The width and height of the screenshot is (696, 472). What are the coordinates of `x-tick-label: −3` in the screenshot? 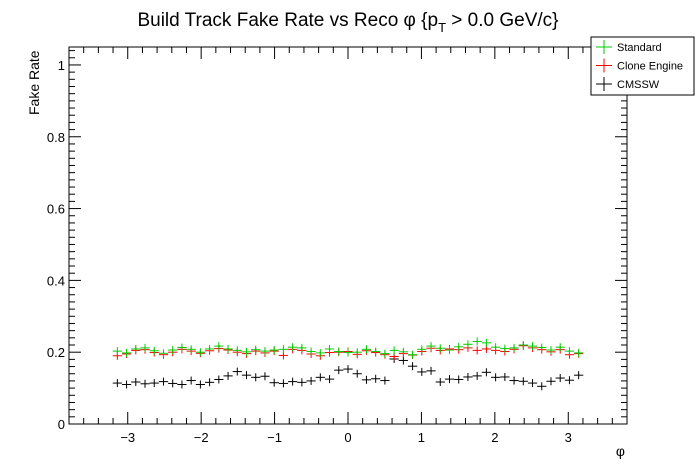 It's located at (127, 437).